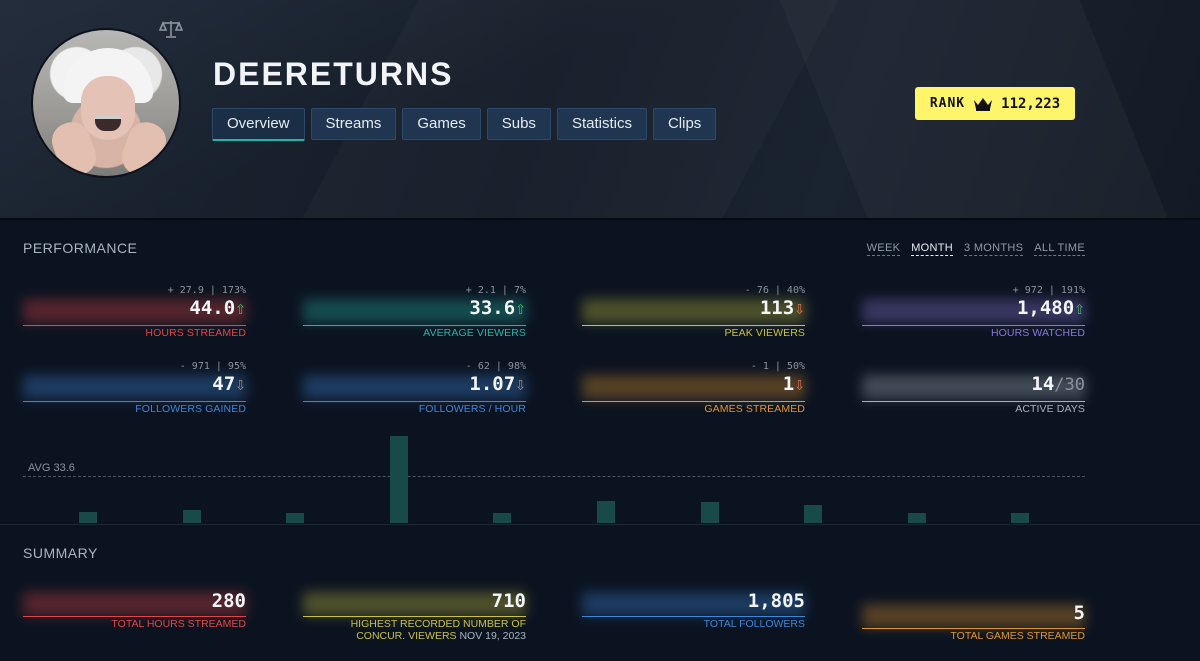 The height and width of the screenshot is (661, 1200). I want to click on tab-statistics: Statistics, so click(601, 124).